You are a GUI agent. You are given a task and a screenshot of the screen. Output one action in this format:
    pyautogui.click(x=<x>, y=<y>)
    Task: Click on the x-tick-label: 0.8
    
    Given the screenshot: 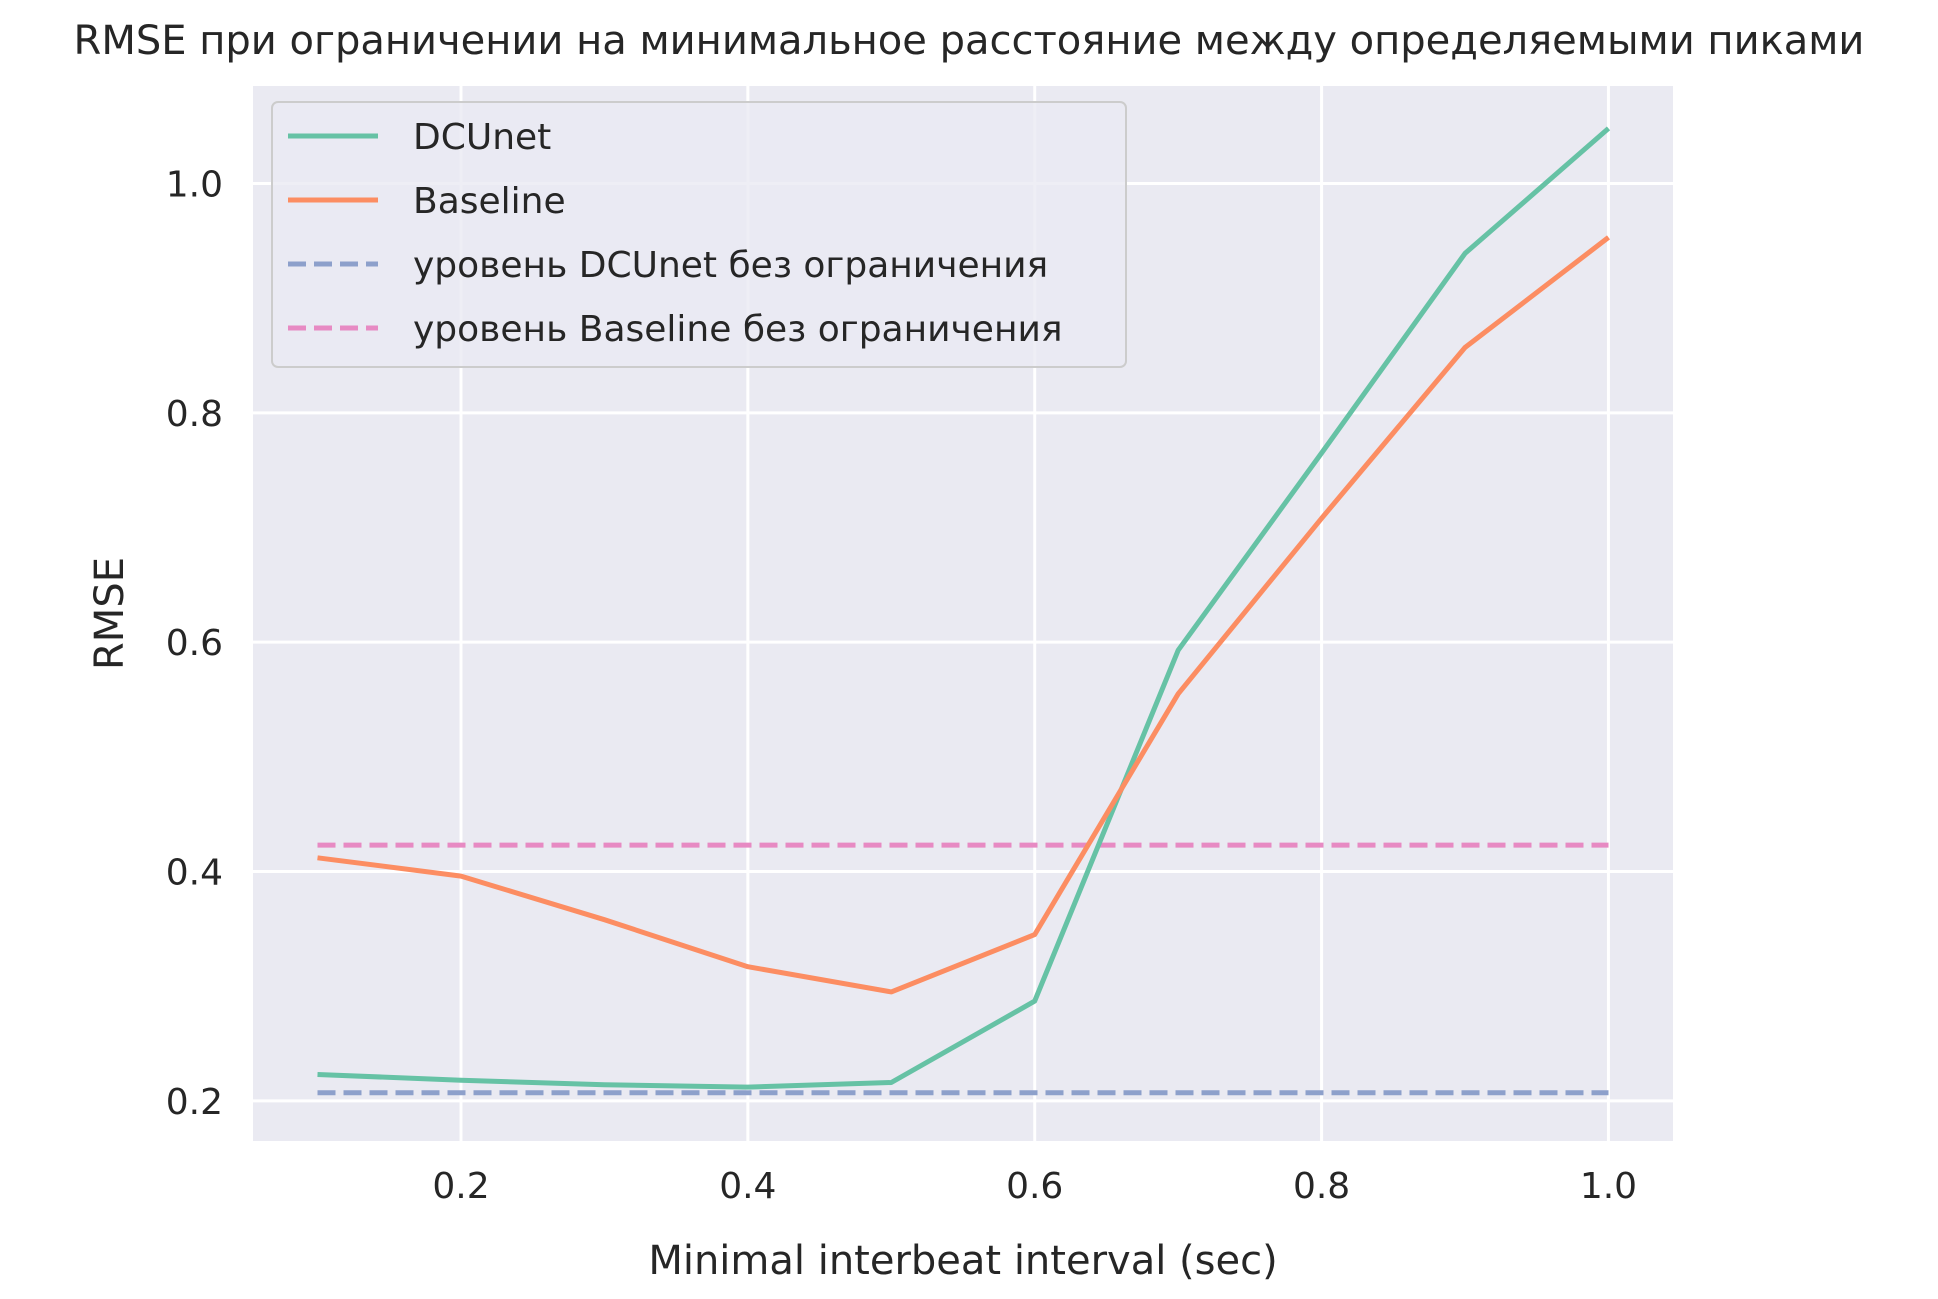 What is the action you would take?
    pyautogui.click(x=1321, y=1186)
    